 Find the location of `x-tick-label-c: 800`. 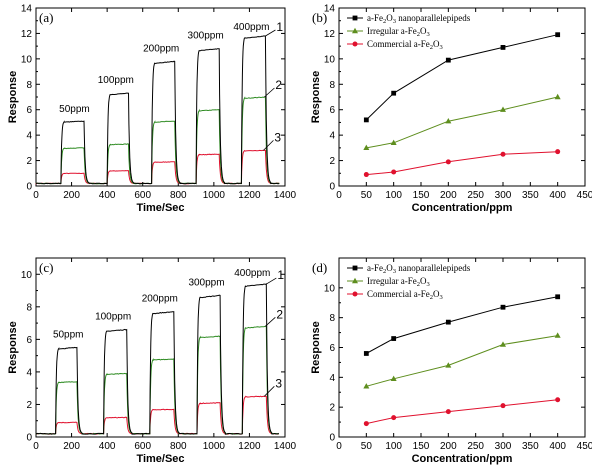

x-tick-label-c: 800 is located at coordinates (178, 446).